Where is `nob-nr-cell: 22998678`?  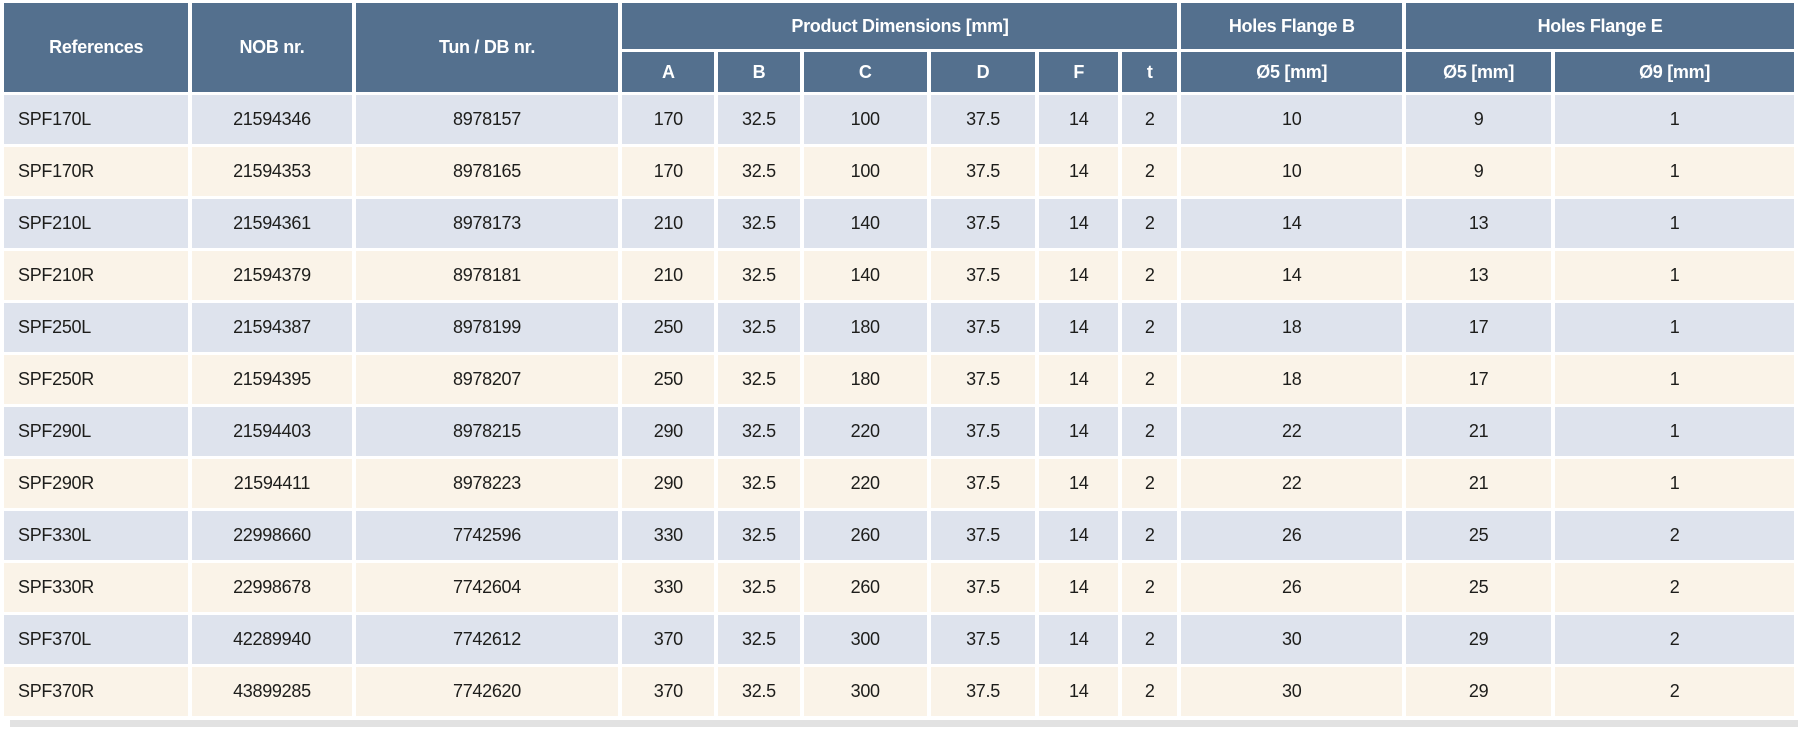 nob-nr-cell: 22998678 is located at coordinates (272, 587).